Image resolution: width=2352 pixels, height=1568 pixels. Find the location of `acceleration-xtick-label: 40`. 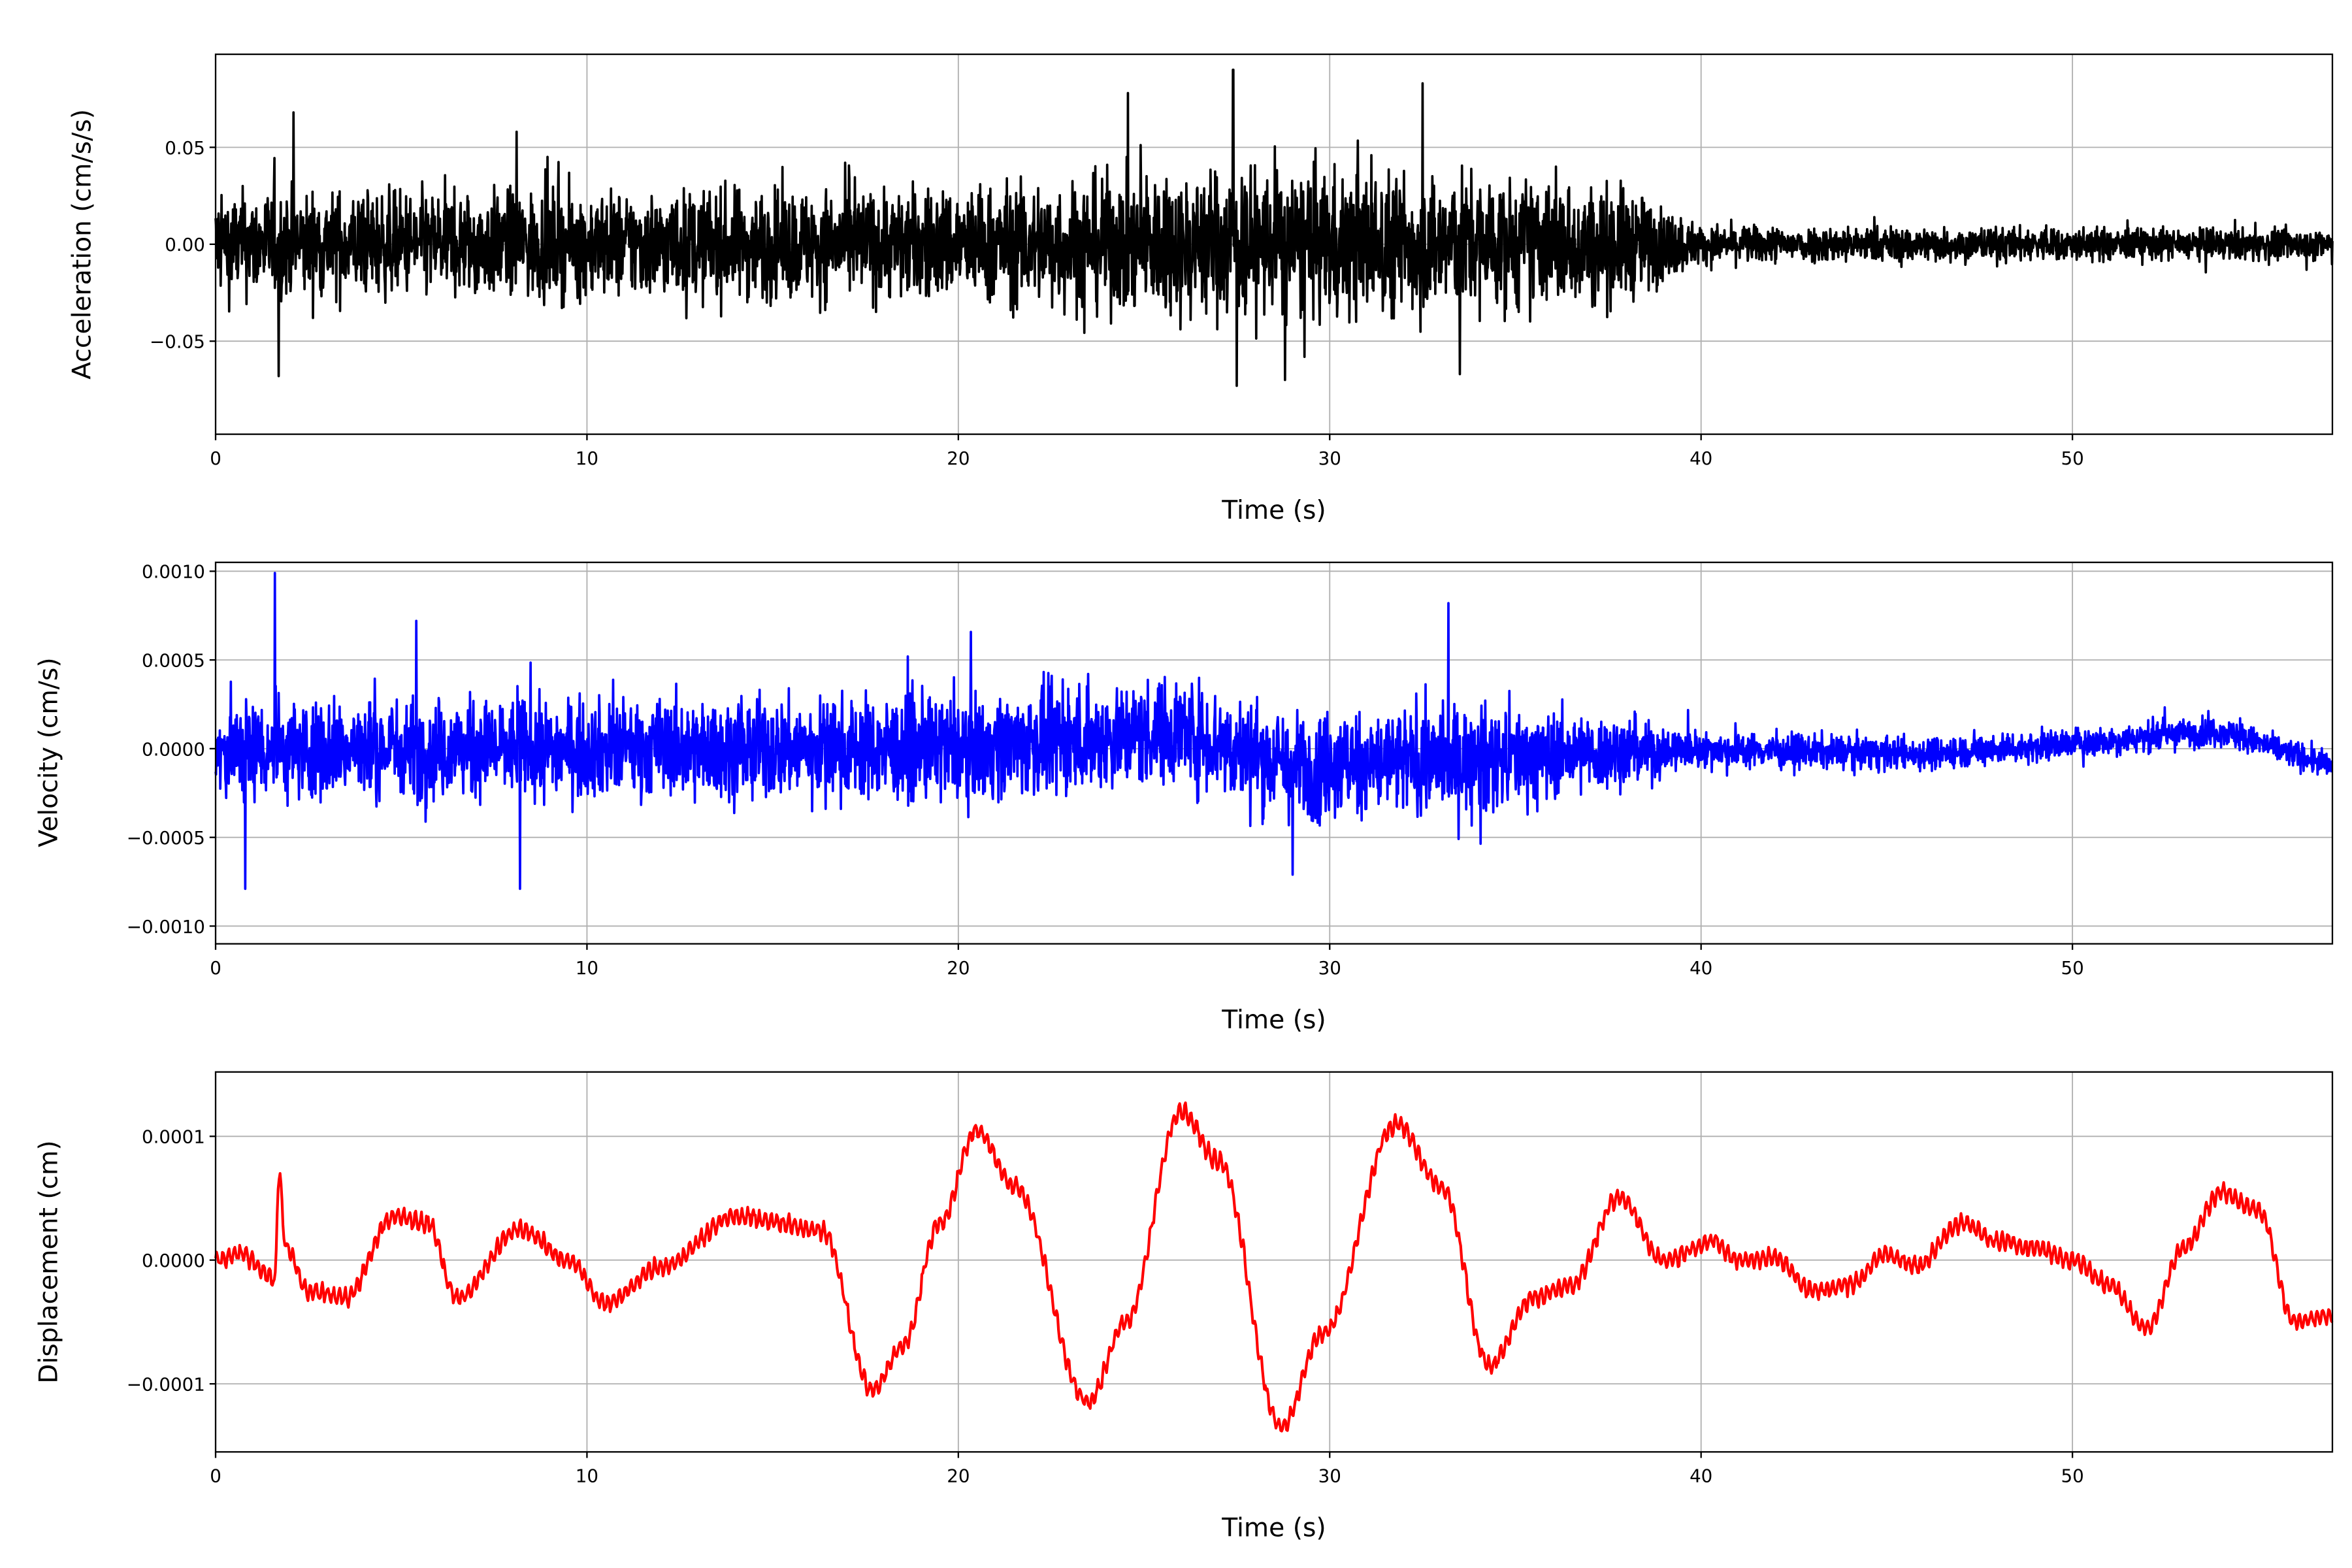

acceleration-xtick-label: 40 is located at coordinates (1701, 458).